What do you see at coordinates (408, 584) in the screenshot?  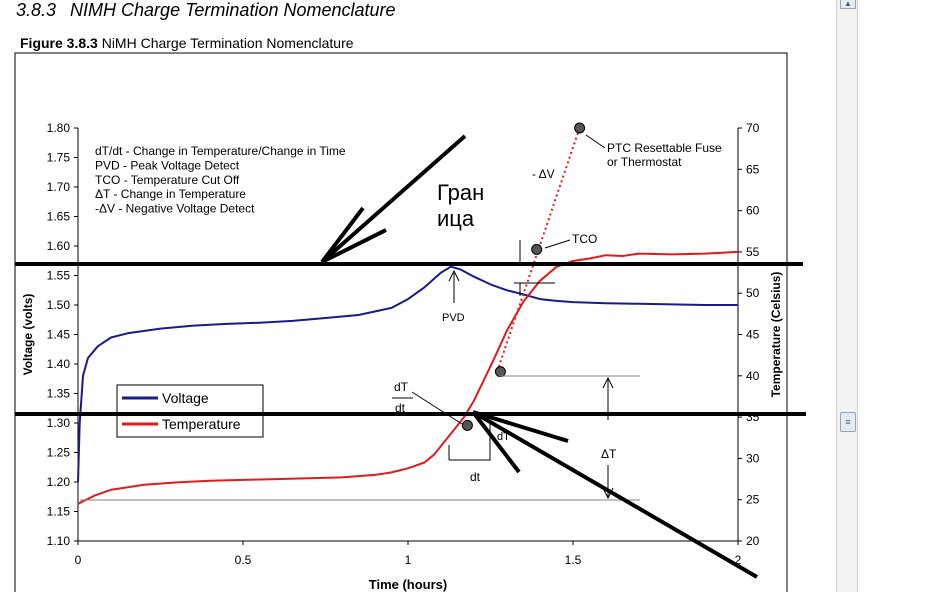 I see `x-axis-label: Time (hours)` at bounding box center [408, 584].